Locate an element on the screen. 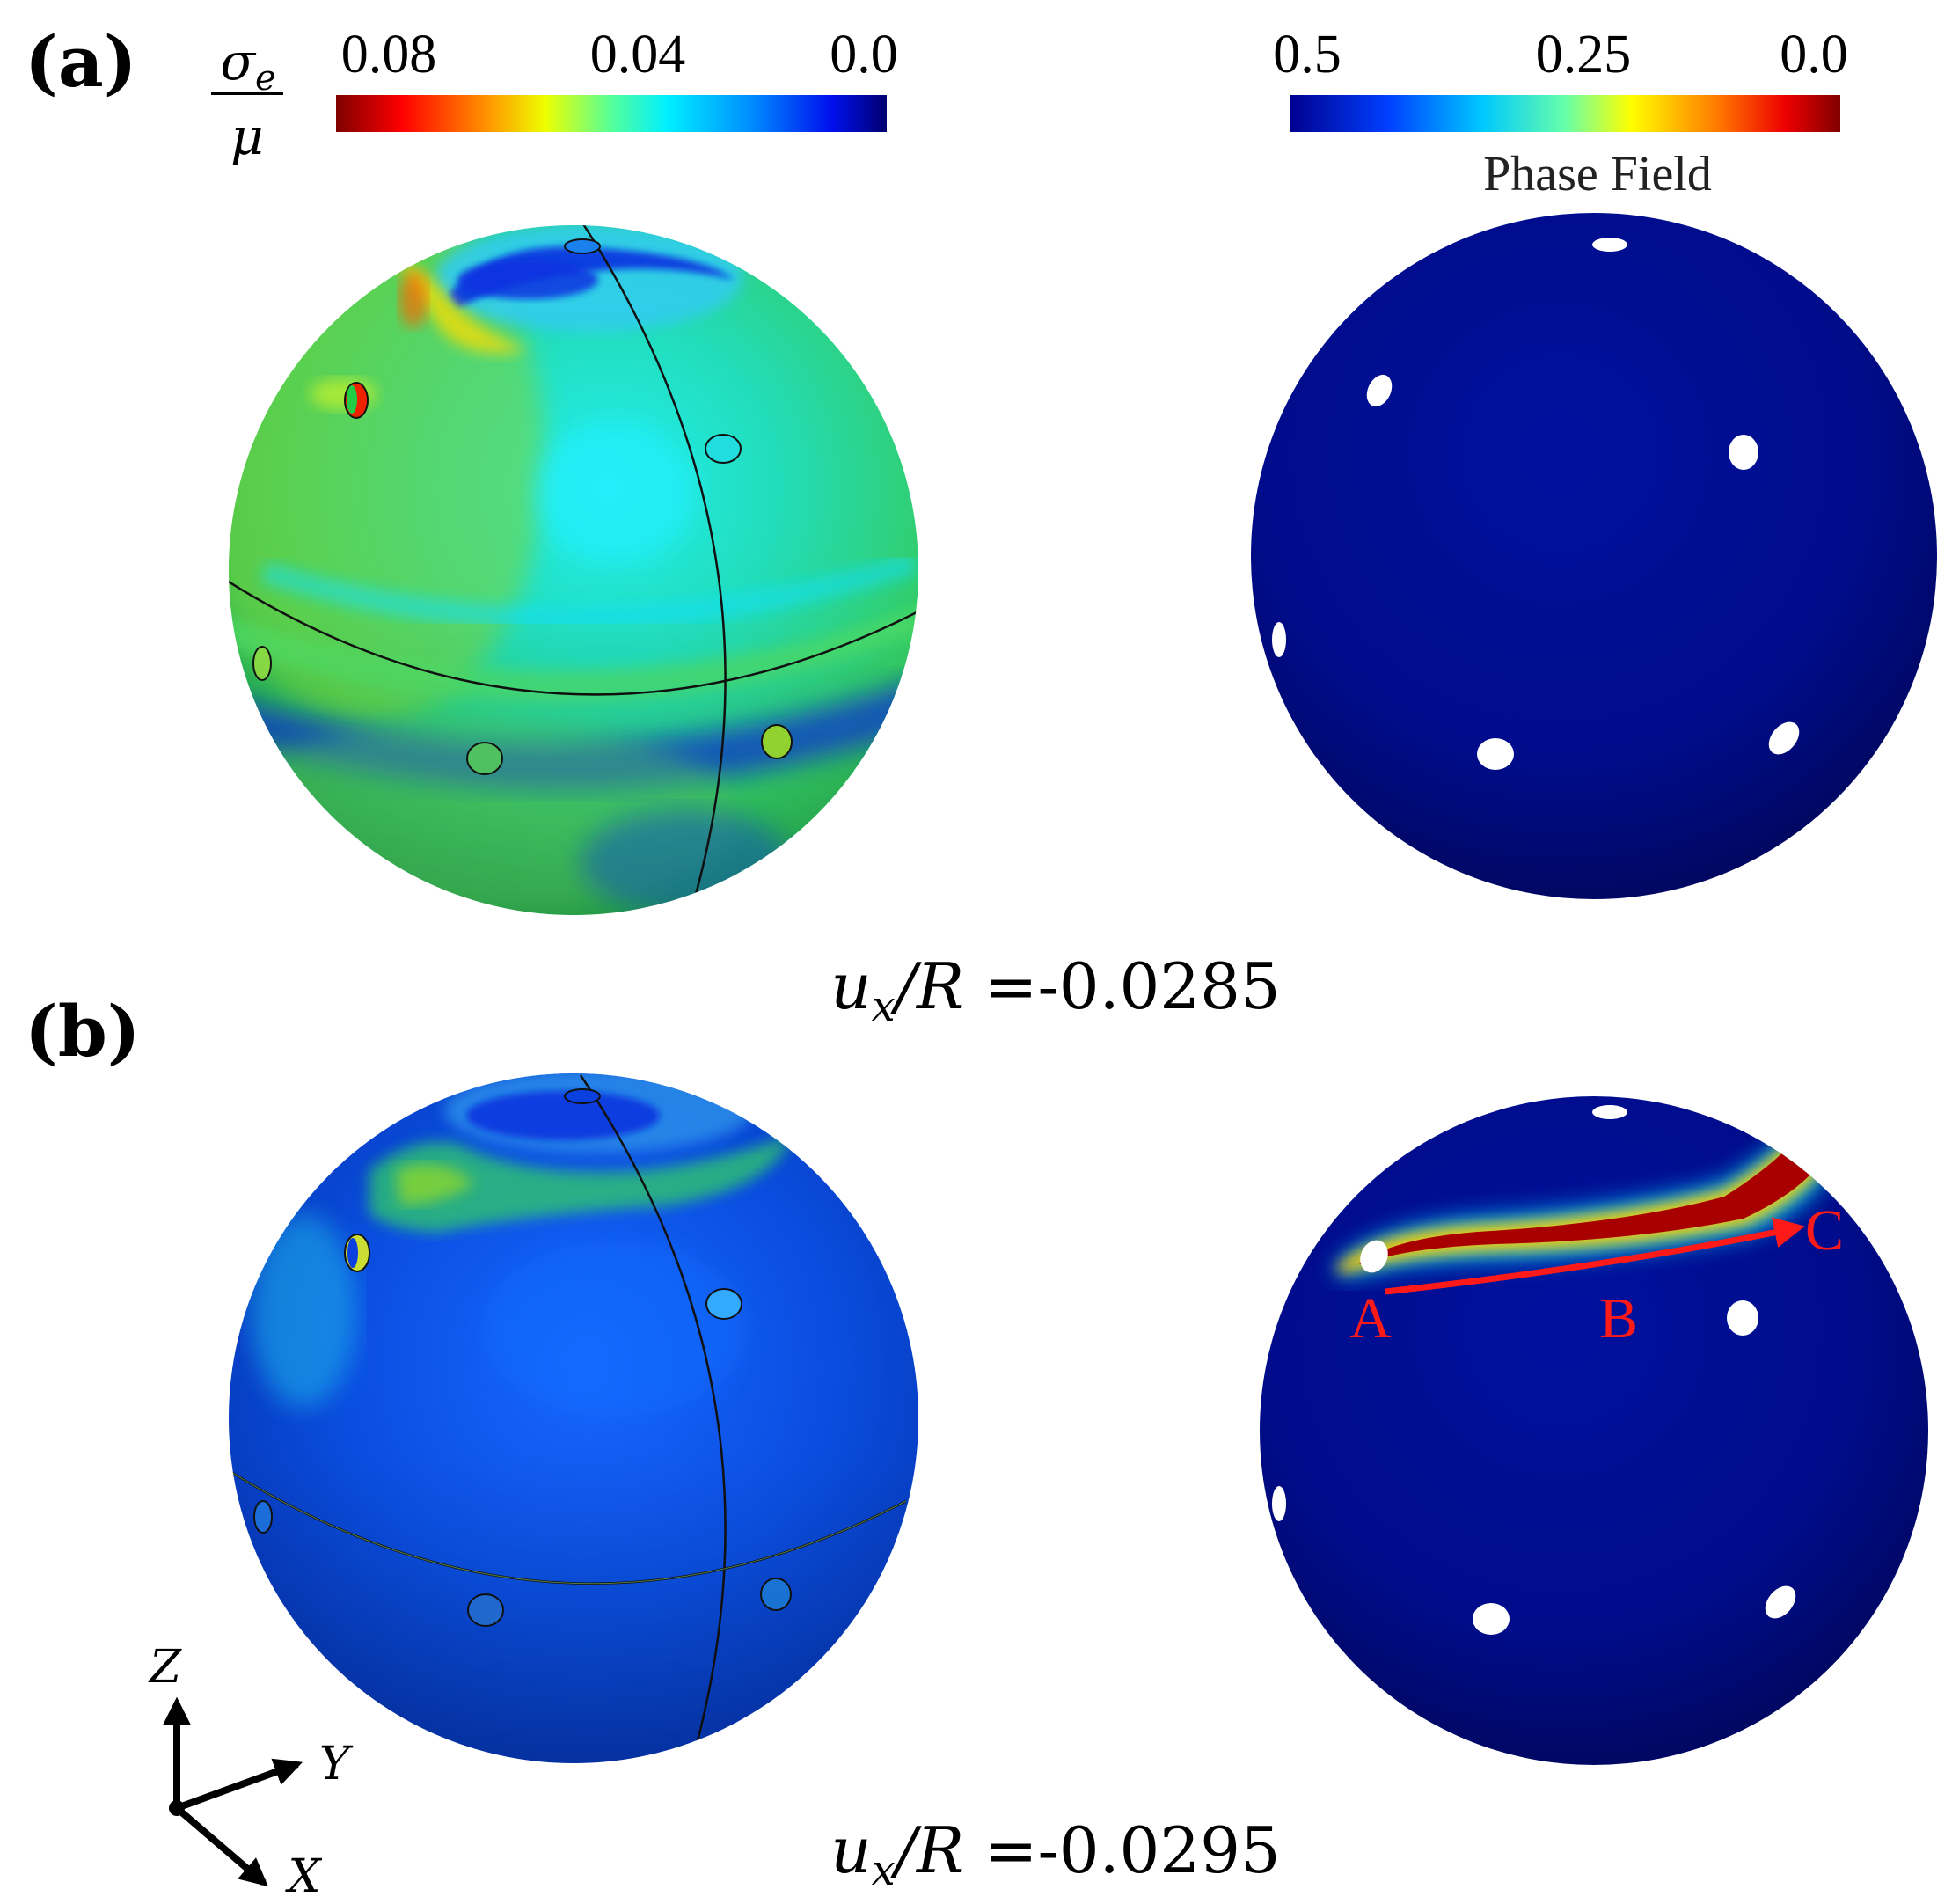 The image size is (1952, 1904). crack-path-arrow is located at coordinates (1595, 1256).